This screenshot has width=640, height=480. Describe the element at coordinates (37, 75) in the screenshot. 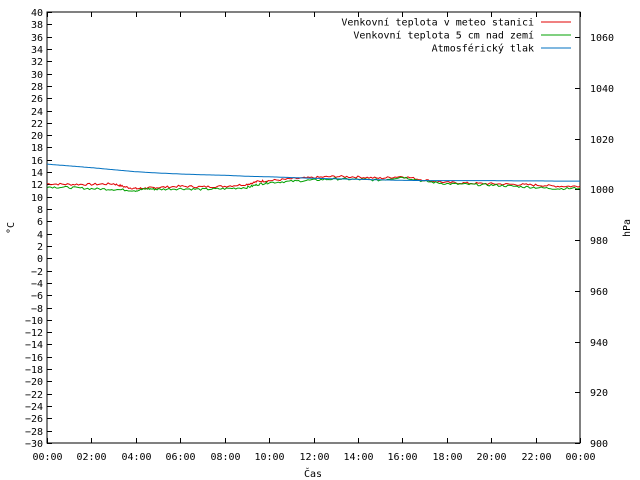

I see `y-tick-label: 30` at that location.